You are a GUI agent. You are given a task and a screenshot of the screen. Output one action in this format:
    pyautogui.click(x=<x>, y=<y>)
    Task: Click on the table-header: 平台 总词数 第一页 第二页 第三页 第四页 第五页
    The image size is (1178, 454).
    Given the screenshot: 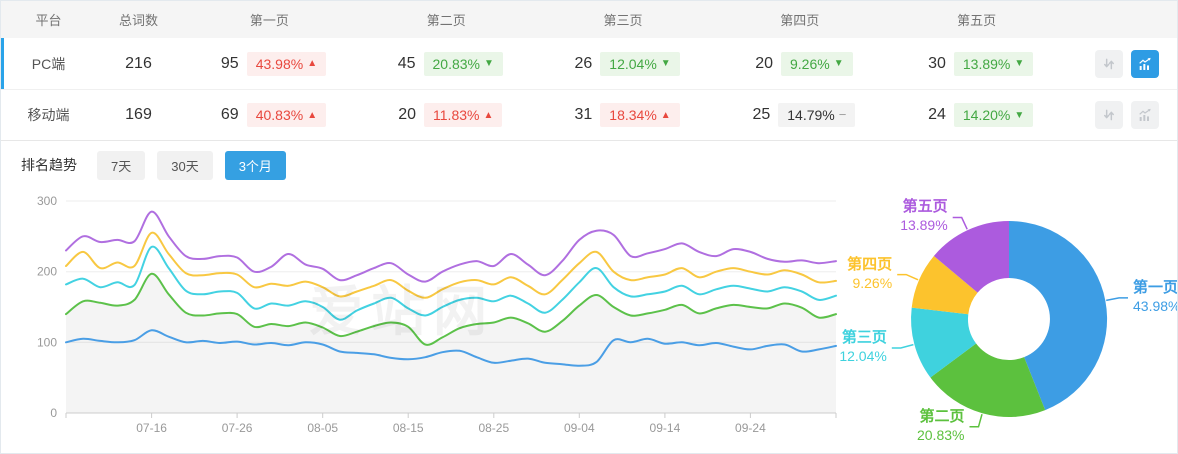 What is the action you would take?
    pyautogui.click(x=589, y=19)
    